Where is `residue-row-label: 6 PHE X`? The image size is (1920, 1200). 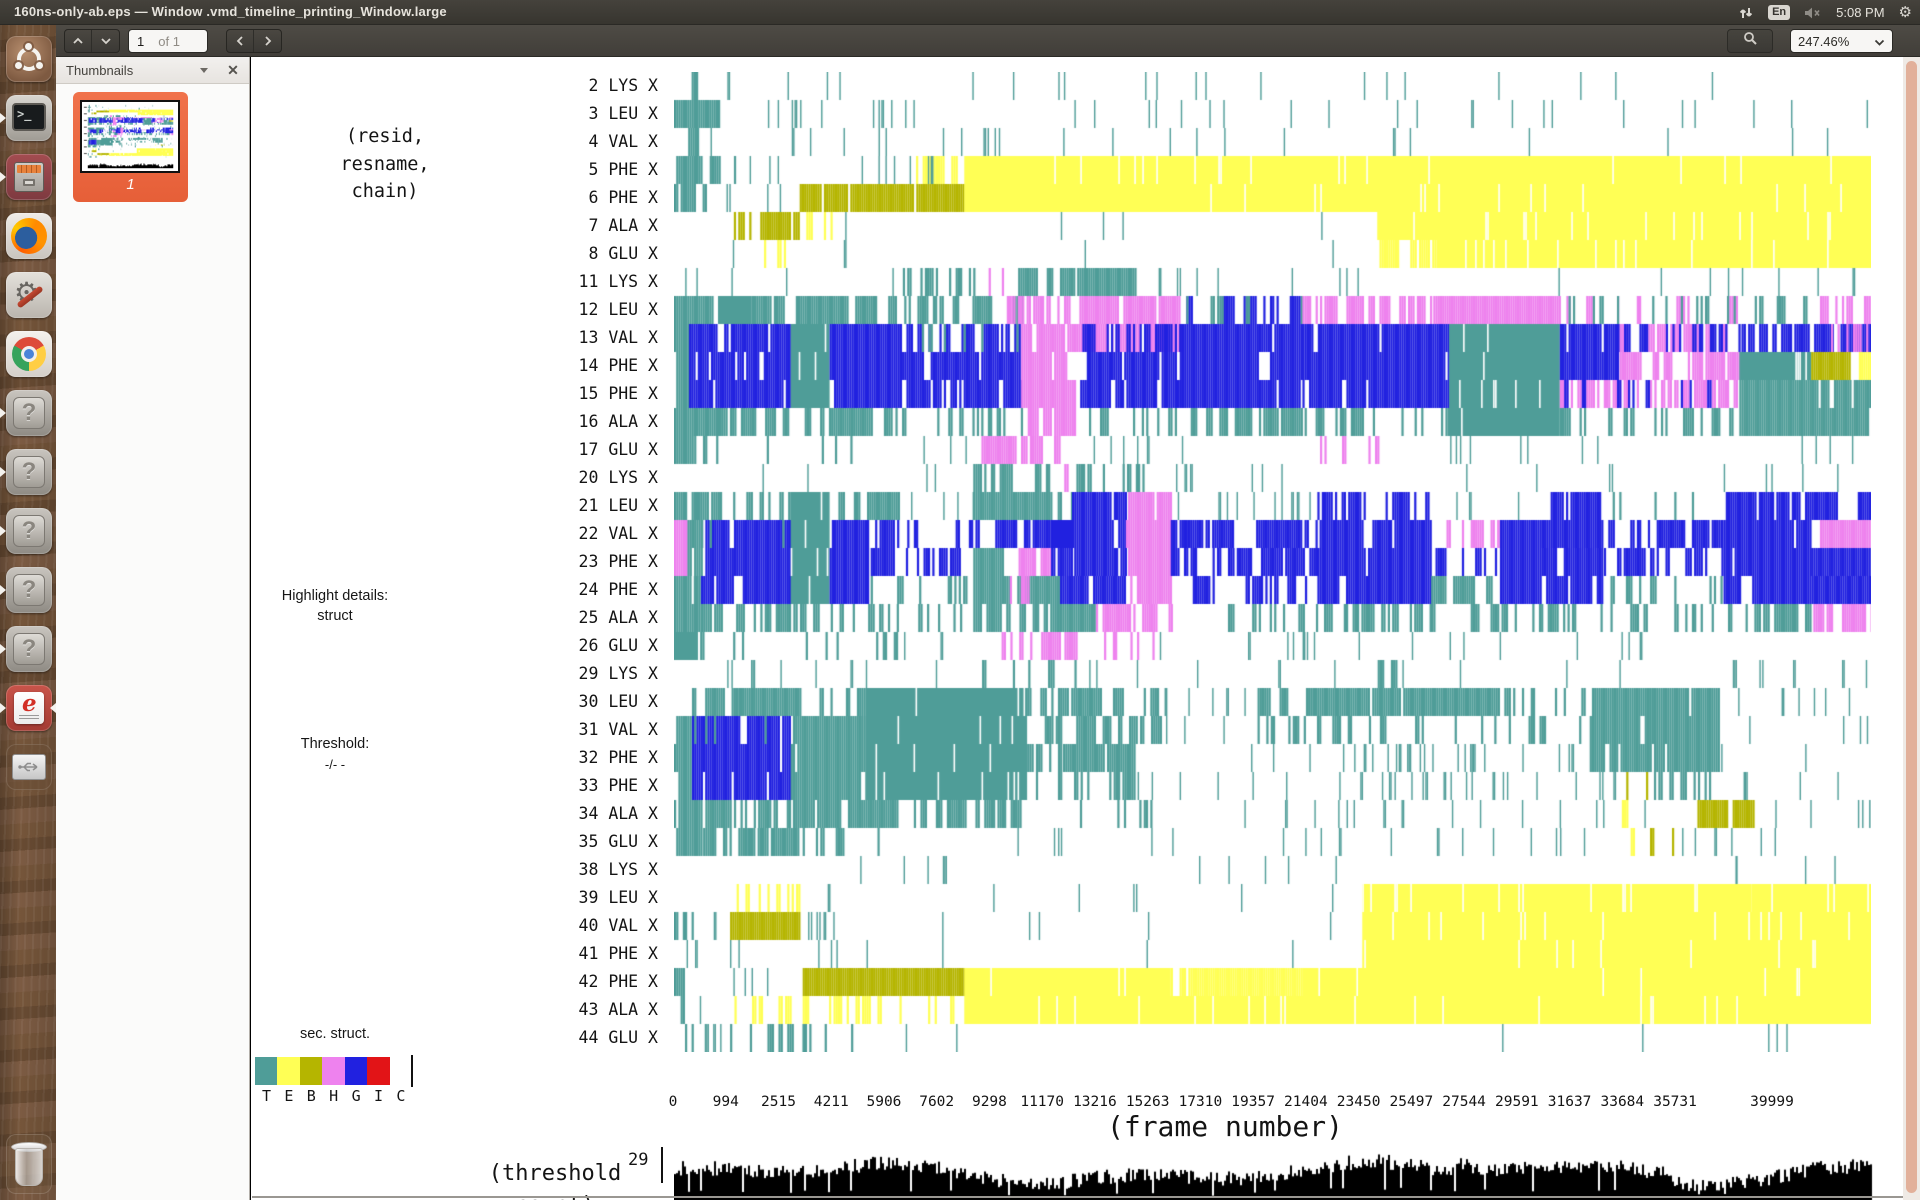 residue-row-label: 6 PHE X is located at coordinates (623, 197).